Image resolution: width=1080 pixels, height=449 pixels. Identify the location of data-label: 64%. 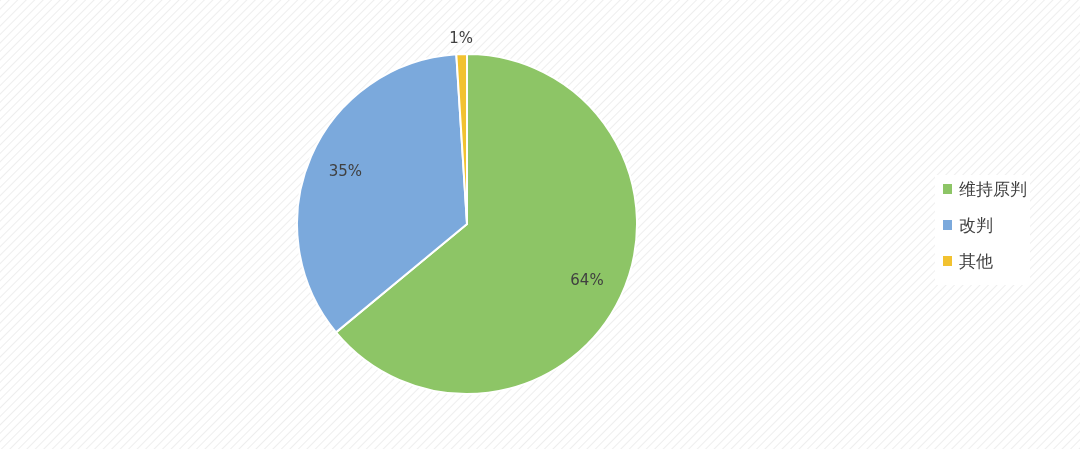
(587, 280).